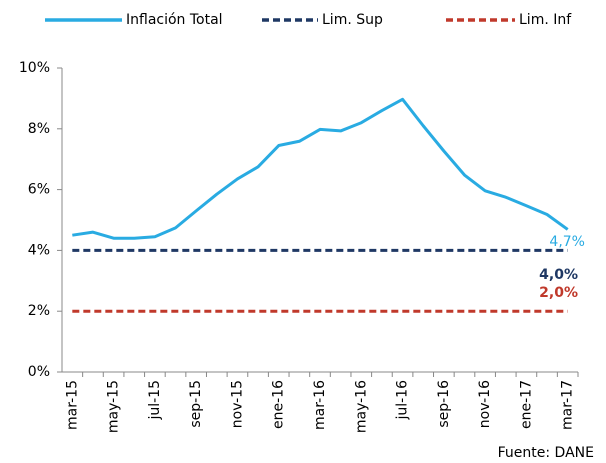 Image resolution: width=606 pixels, height=463 pixels. I want to click on x-tick-label: jul-15, so click(155, 400).